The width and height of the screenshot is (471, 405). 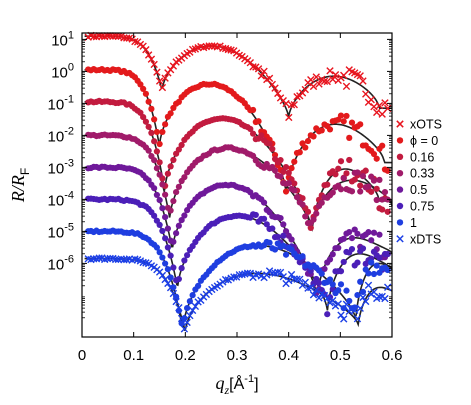 What do you see at coordinates (20, 185) in the screenshot?
I see `y-axis-title: R/RF` at bounding box center [20, 185].